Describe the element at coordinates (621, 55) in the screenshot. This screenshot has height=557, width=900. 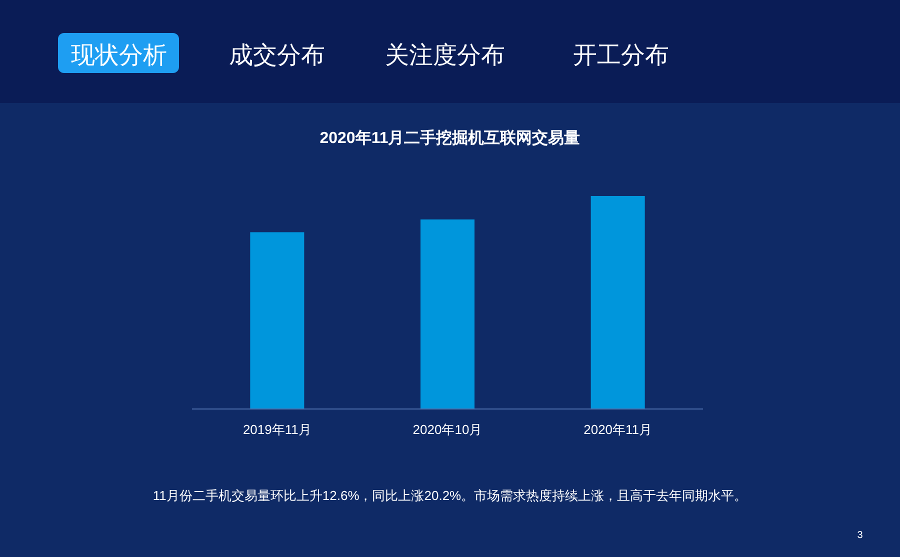
I see `text: 开工分布` at that location.